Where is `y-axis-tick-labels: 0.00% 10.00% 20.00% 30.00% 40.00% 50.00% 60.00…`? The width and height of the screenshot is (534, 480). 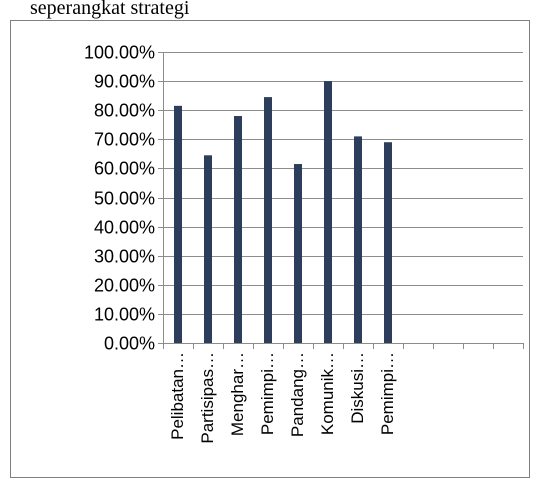 y-axis-tick-labels: 0.00% 10.00% 20.00% 30.00% 40.00% 50.00% 60.00… is located at coordinates (119, 198).